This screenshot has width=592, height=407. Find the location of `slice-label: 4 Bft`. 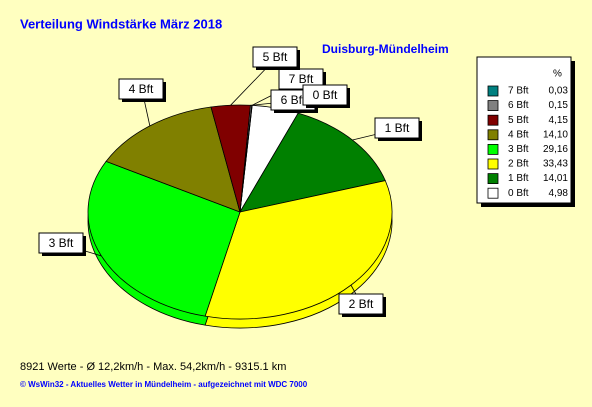

slice-label: 4 Bft is located at coordinates (141, 89).